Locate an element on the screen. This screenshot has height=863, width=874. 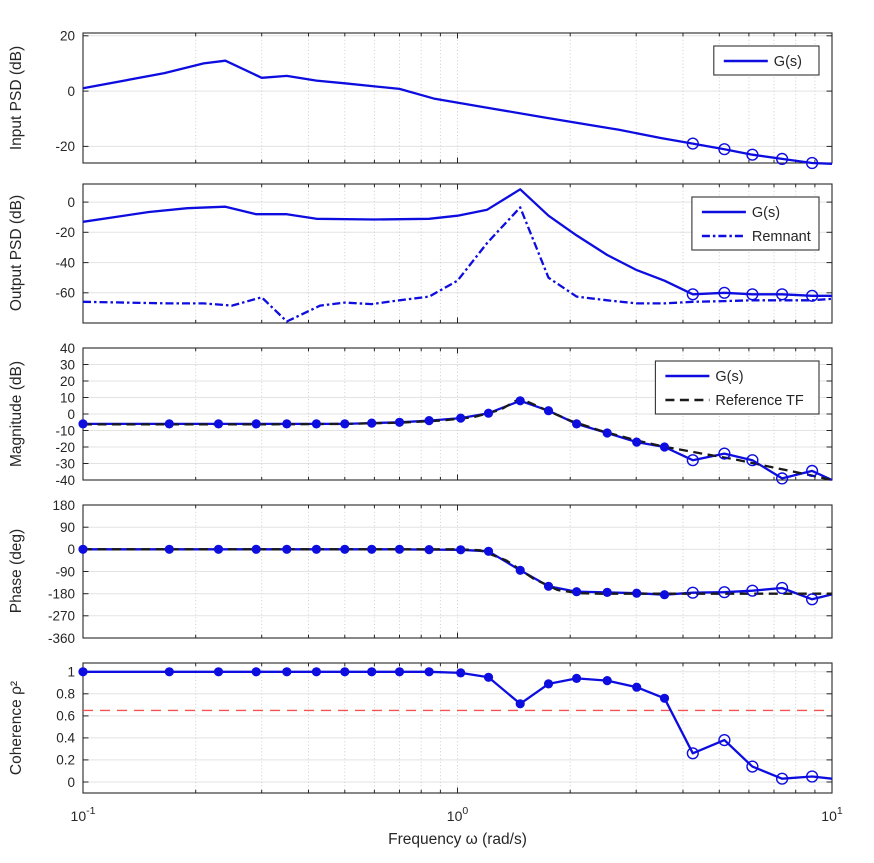
y-tick-label: 0.8 is located at coordinates (65, 694).